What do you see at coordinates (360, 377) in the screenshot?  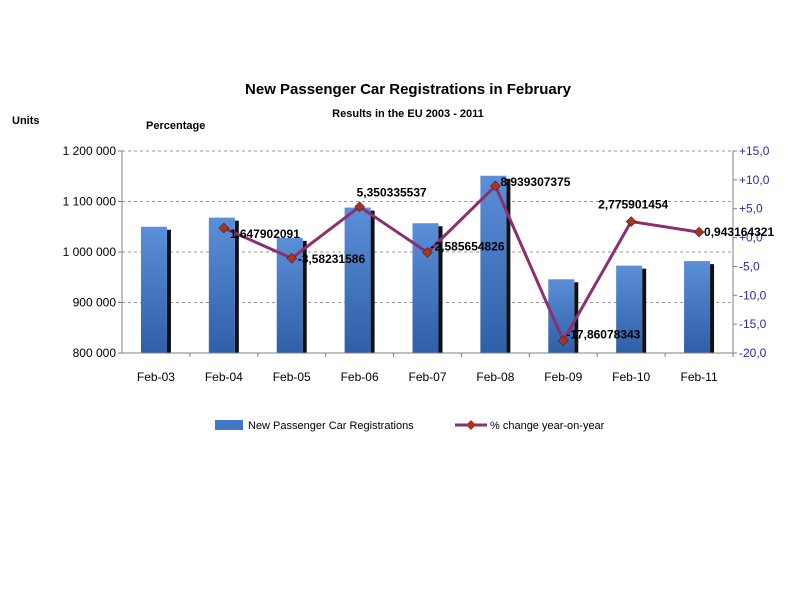 I see `x-tick-label: Feb-06` at bounding box center [360, 377].